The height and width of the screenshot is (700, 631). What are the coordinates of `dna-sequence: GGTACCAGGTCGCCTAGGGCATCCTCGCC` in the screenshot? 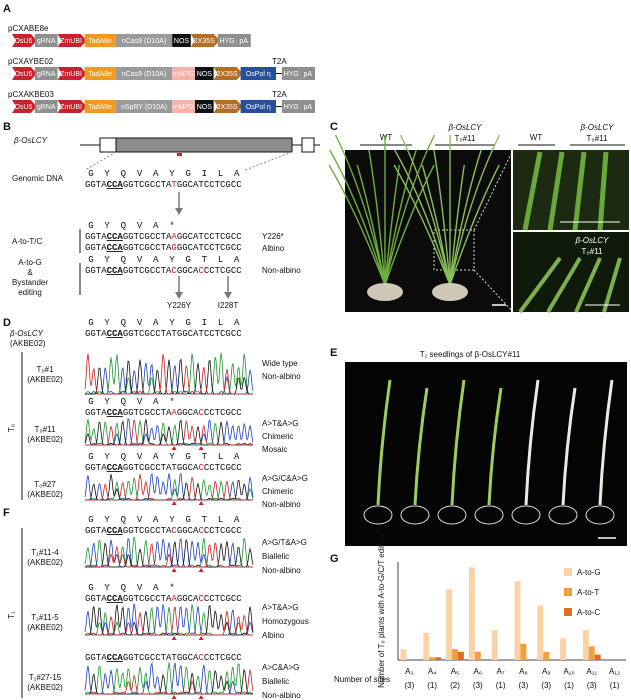 It's located at (163, 248).